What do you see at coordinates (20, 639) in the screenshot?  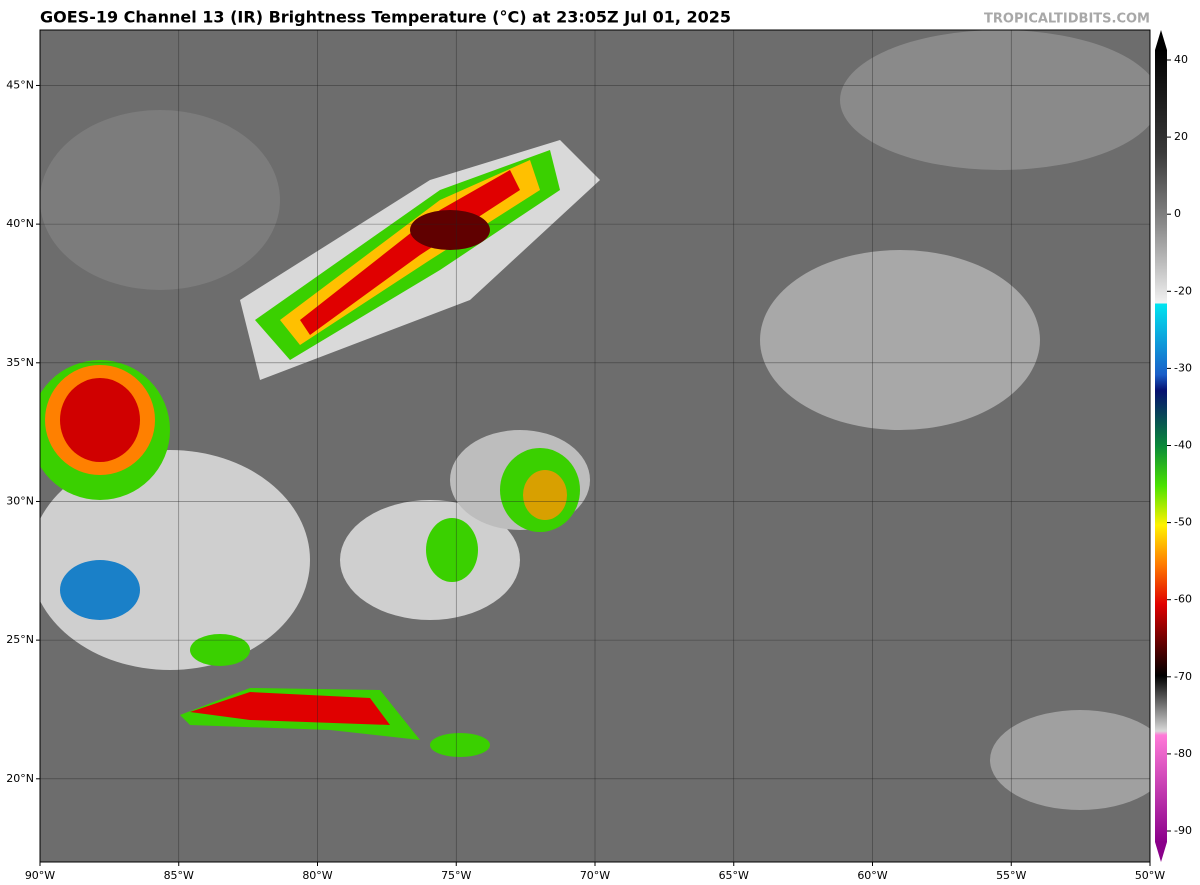 I see `lat-label: 25°N` at bounding box center [20, 639].